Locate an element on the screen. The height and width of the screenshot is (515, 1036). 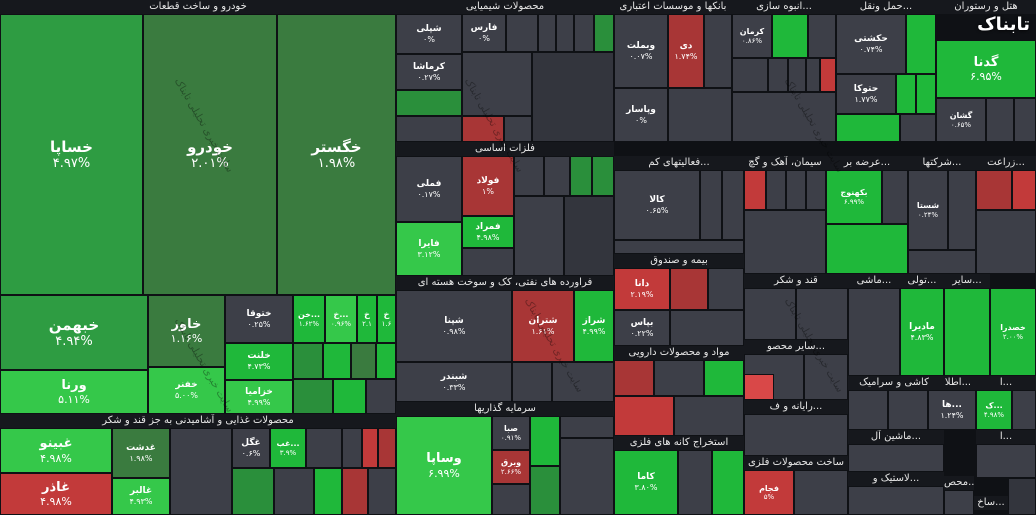
tile-khazamil: خزامیا ۴.۹۹% is located at coordinates (259, 397).